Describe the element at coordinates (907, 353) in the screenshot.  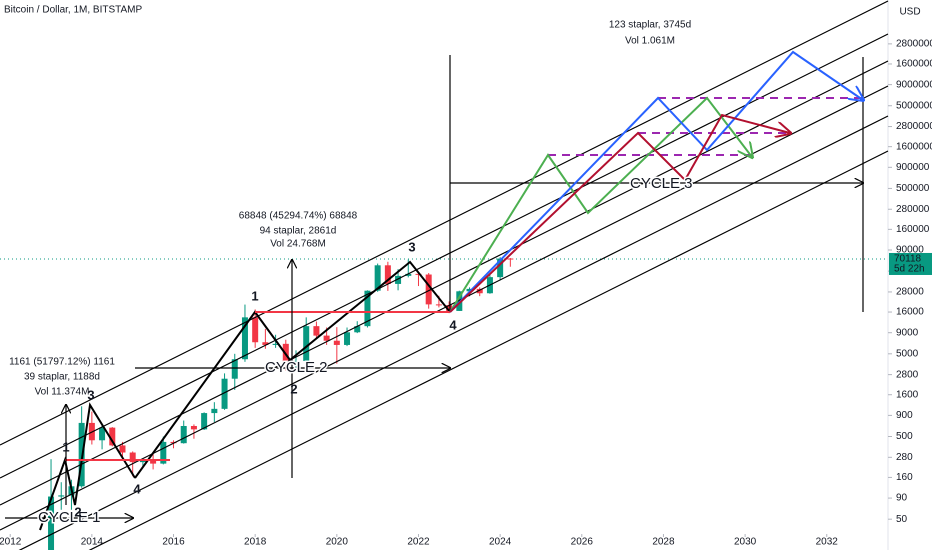
I see `y-tick-label: 5000` at that location.